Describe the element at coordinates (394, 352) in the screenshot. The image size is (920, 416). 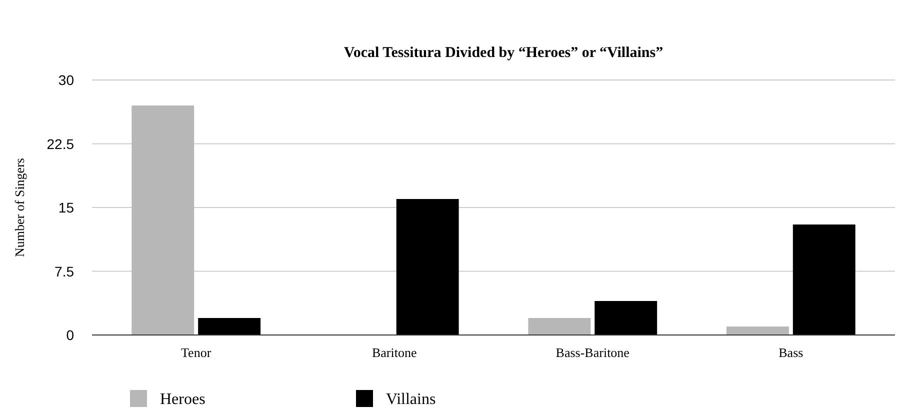
I see `x-tick-label: Baritone` at that location.